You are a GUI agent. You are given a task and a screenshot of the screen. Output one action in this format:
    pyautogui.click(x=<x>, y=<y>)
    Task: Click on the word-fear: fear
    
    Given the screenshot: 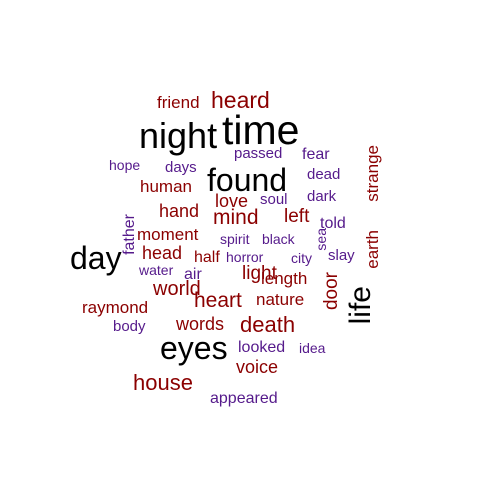 What is the action you would take?
    pyautogui.click(x=316, y=154)
    